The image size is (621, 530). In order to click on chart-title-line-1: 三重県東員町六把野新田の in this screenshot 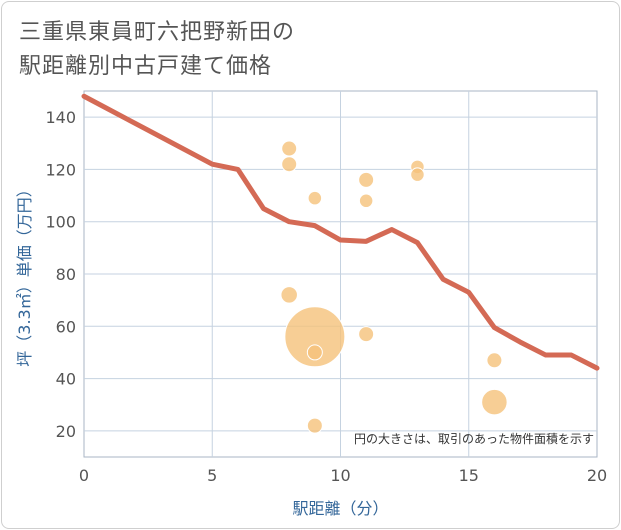, I will do `click(157, 32)`.